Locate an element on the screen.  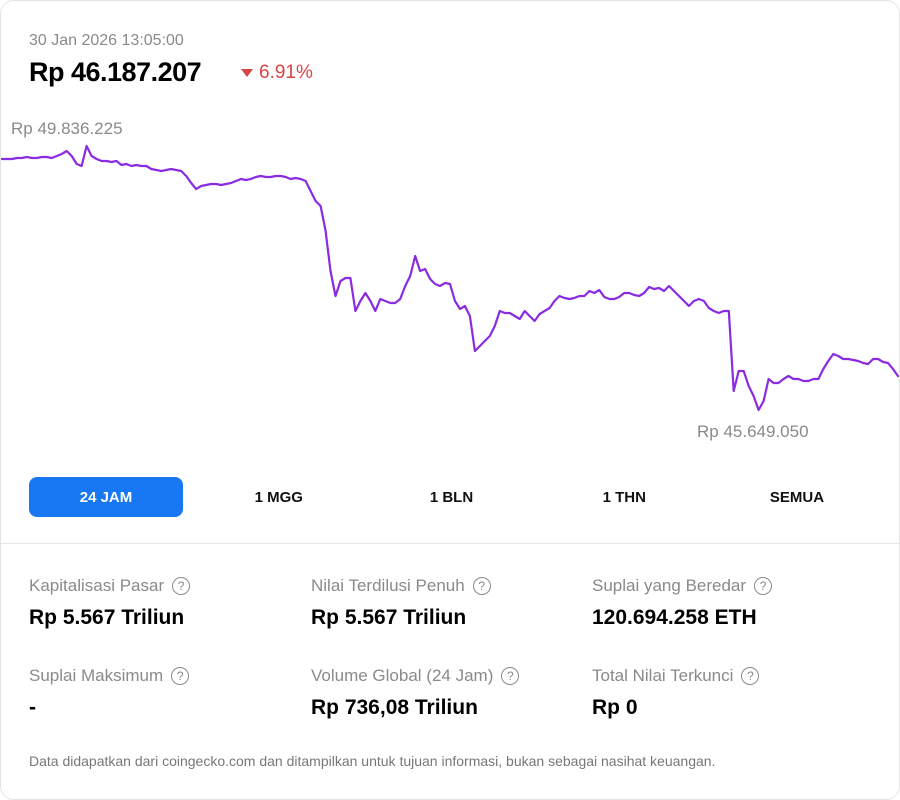
stat-max-supply: Suplai Maksimum? - is located at coordinates (164, 692).